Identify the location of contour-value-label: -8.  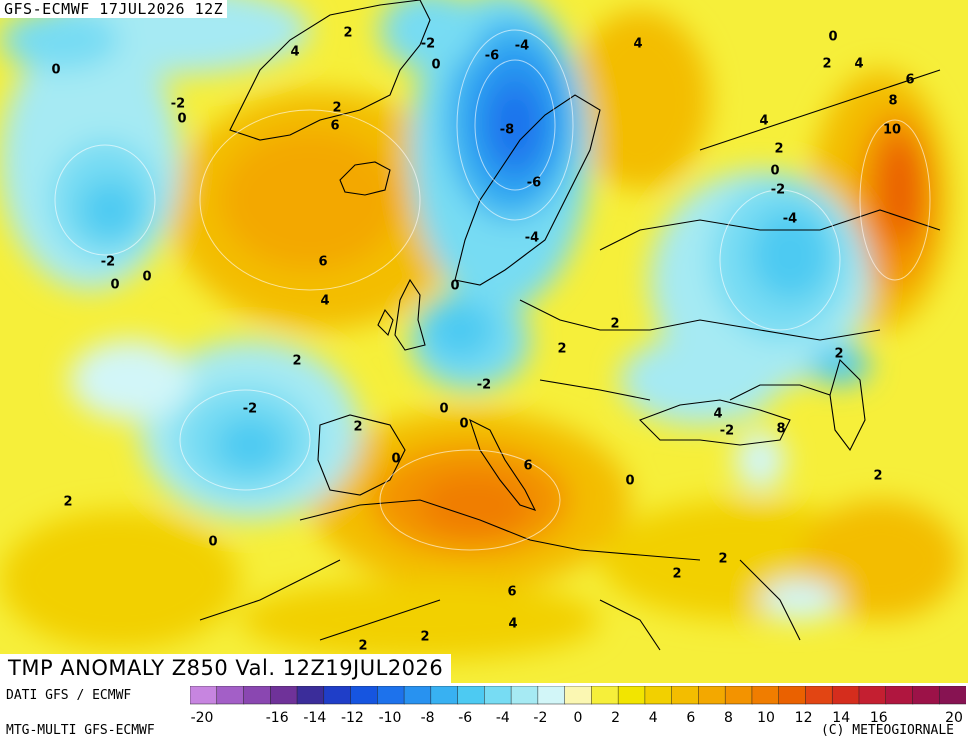
(507, 130).